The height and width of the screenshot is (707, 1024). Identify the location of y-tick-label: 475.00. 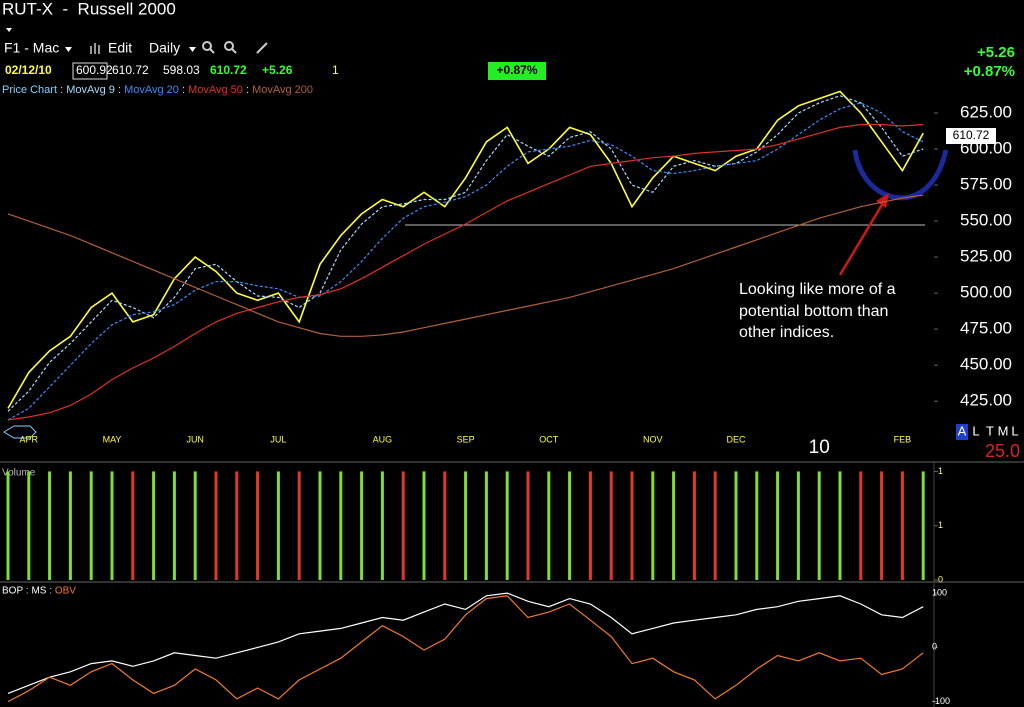
(986, 328).